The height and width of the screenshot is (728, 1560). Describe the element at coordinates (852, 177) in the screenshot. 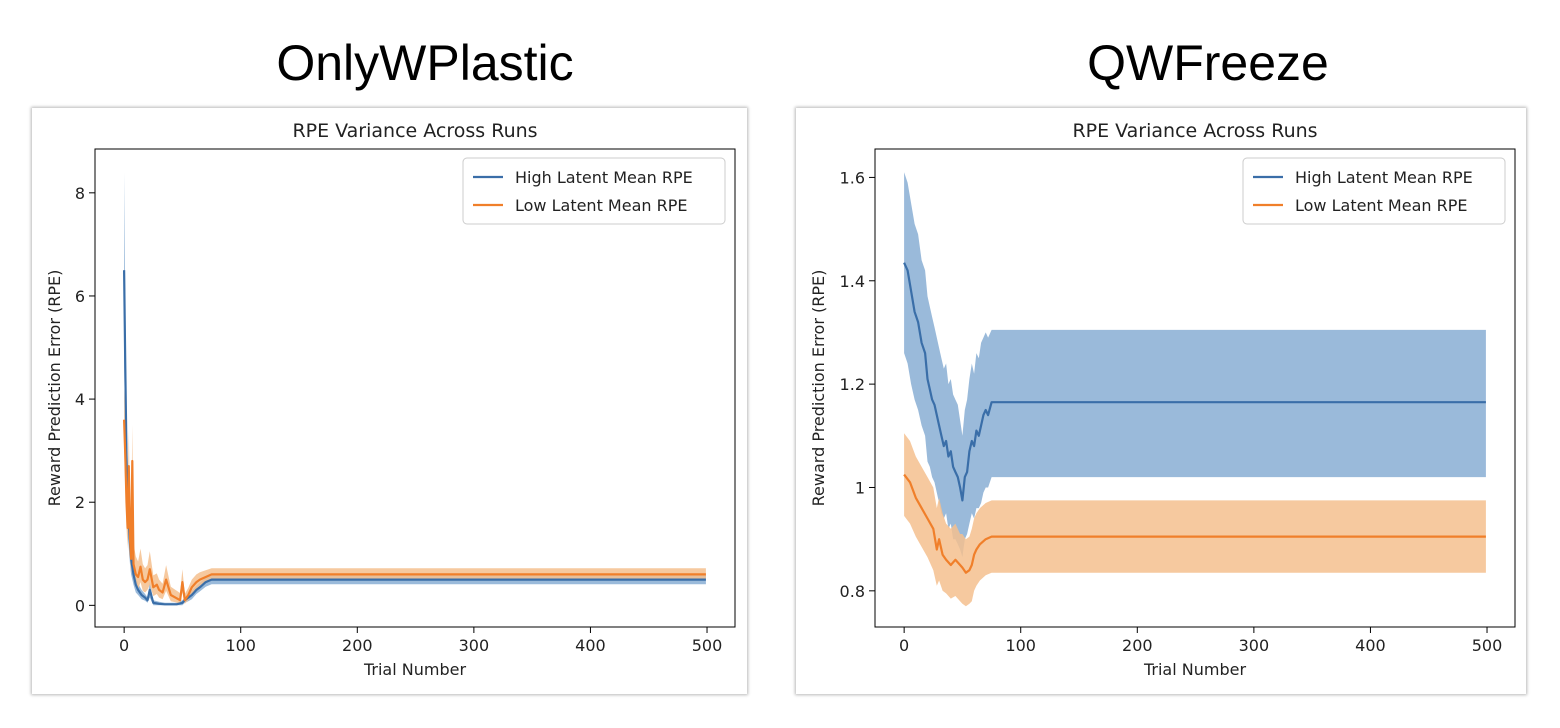

I see `y-tick-label: 1.6` at that location.